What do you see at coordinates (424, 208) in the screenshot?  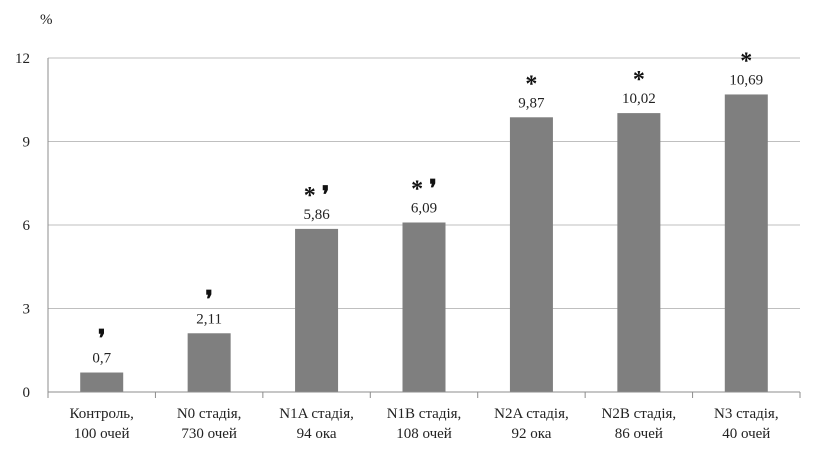 I see `bar-value-label: 6,09` at bounding box center [424, 208].